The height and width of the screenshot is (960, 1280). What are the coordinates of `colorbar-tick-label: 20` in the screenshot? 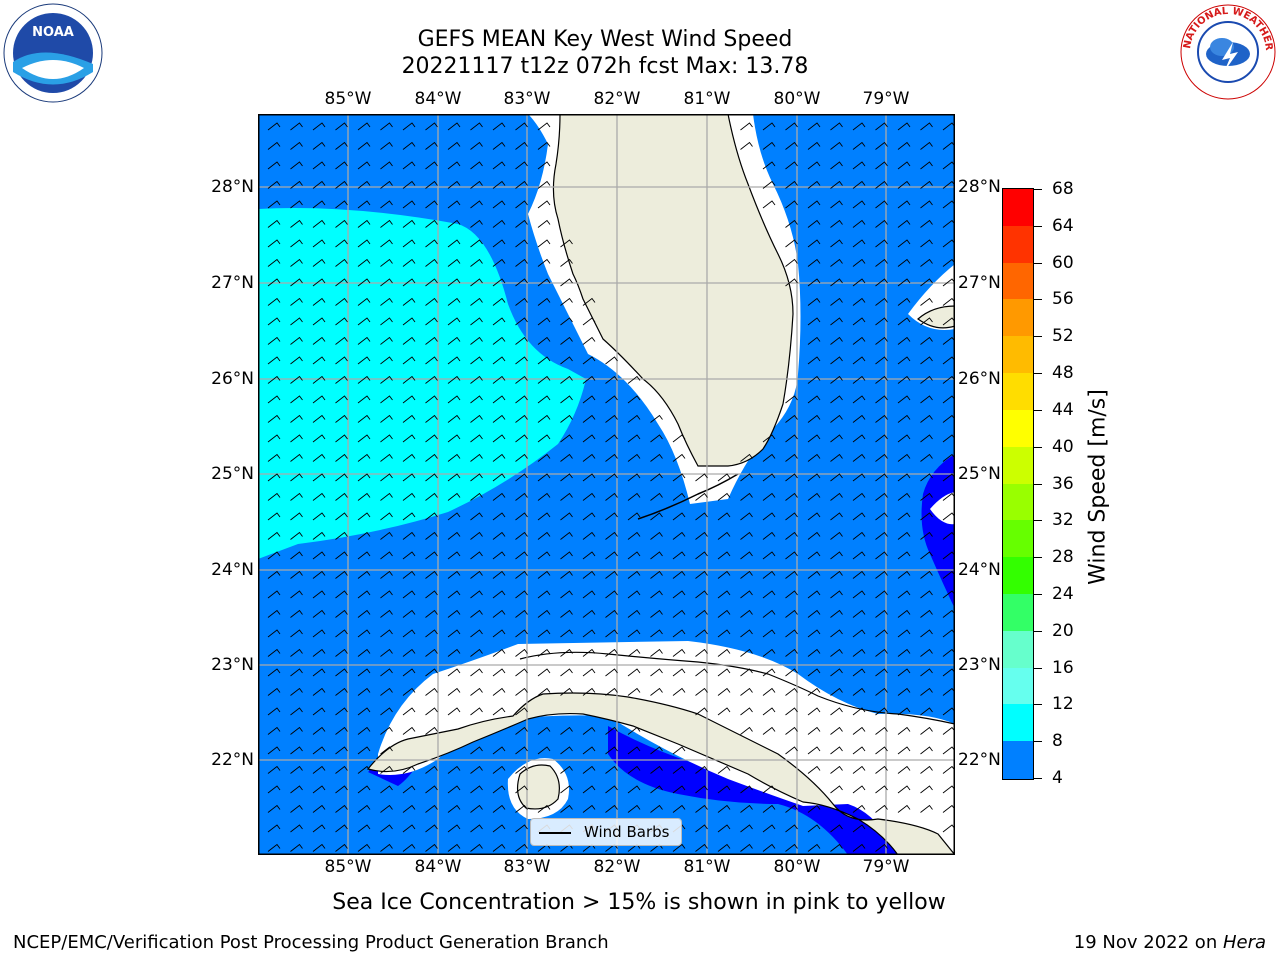 It's located at (1063, 630).